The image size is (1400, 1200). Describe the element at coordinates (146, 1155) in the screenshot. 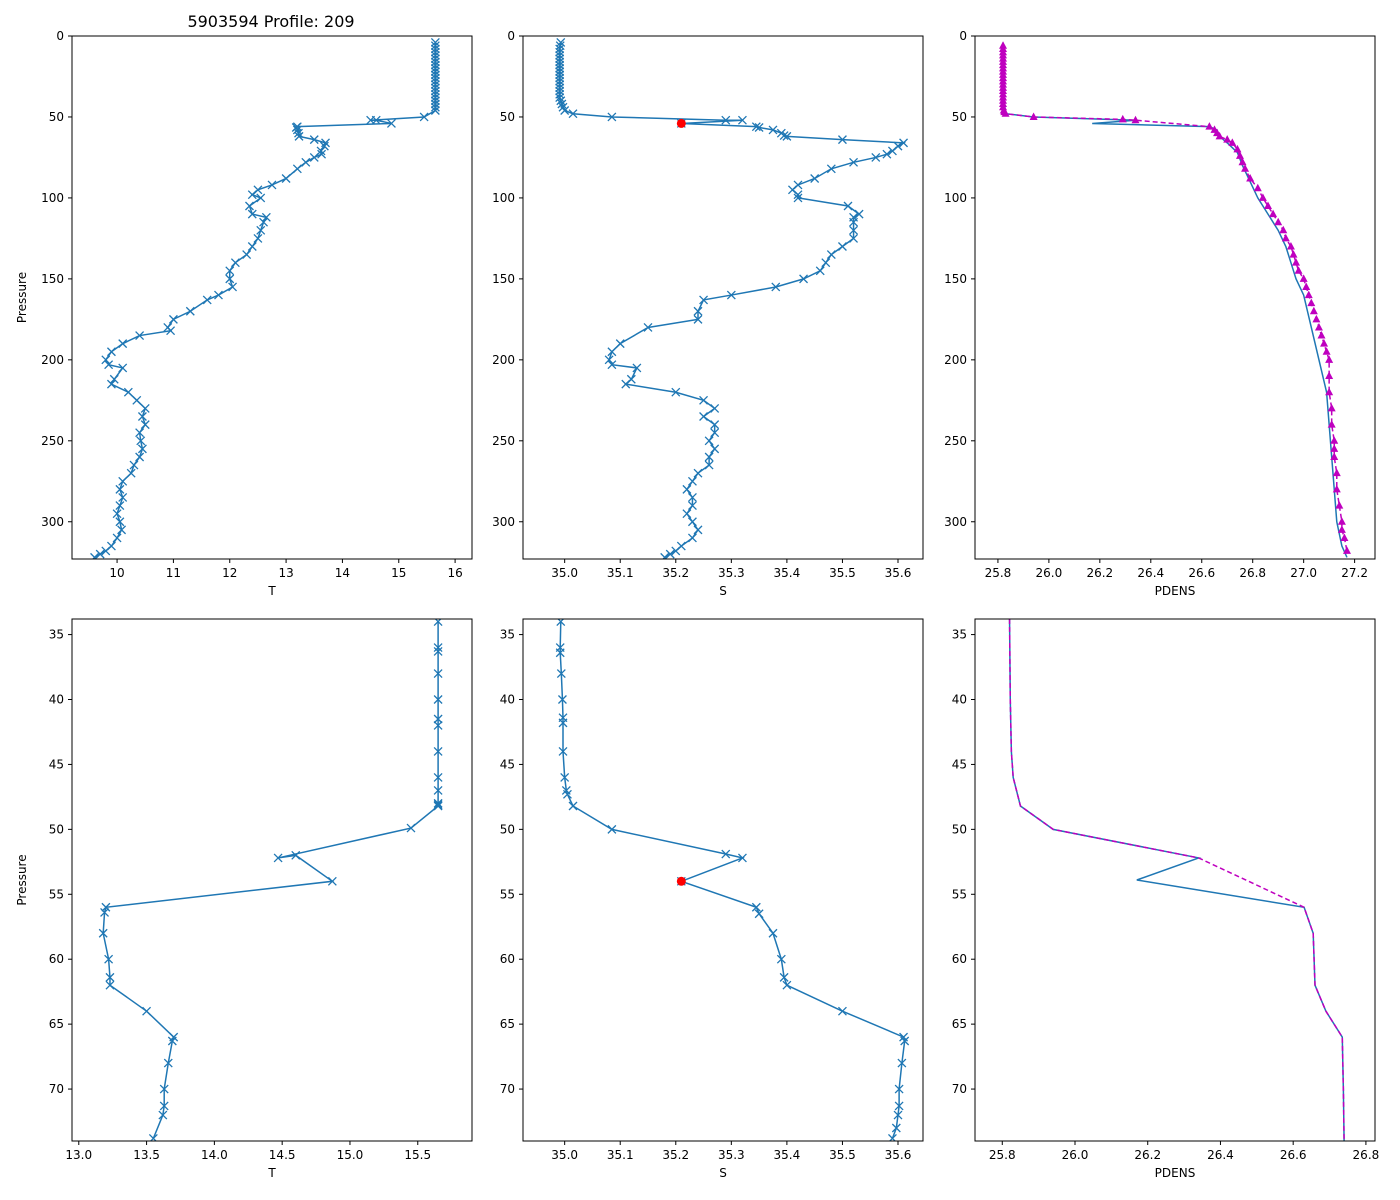

I see `x-tick-label: 13.5` at that location.